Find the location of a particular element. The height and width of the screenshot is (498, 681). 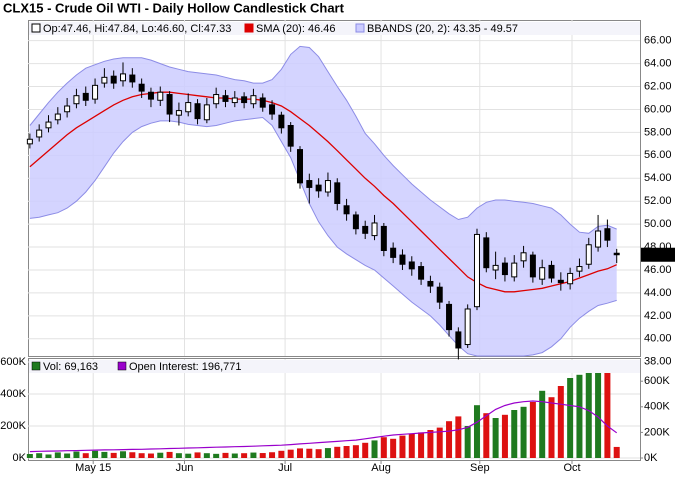

last-price-label: 47.33 is located at coordinates (658, 255).